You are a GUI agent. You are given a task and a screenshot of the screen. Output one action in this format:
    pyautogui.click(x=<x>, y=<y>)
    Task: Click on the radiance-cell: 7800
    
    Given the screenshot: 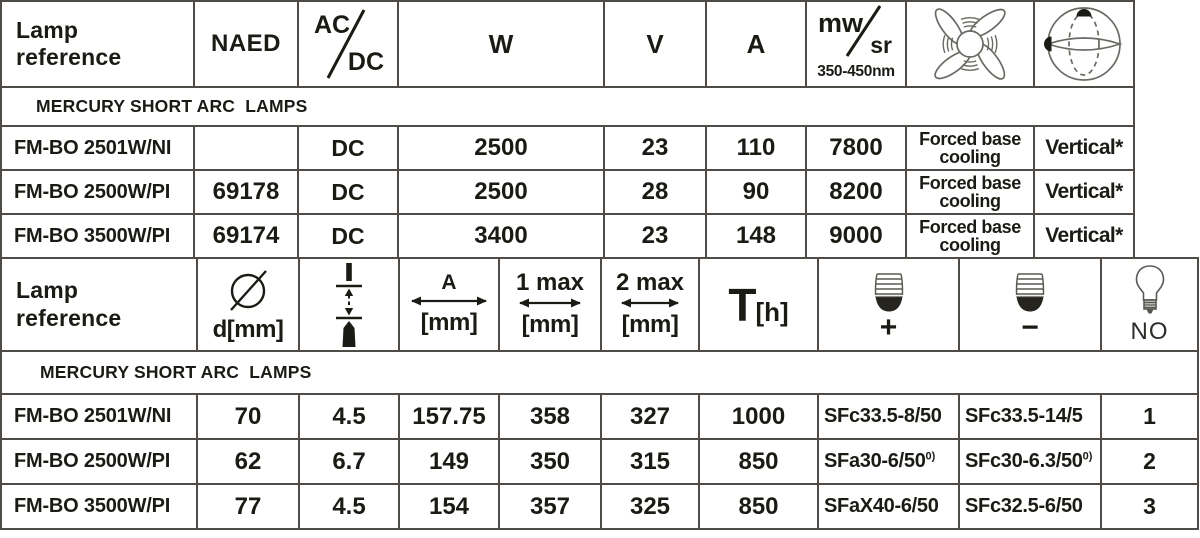 What is the action you would take?
    pyautogui.click(x=856, y=148)
    